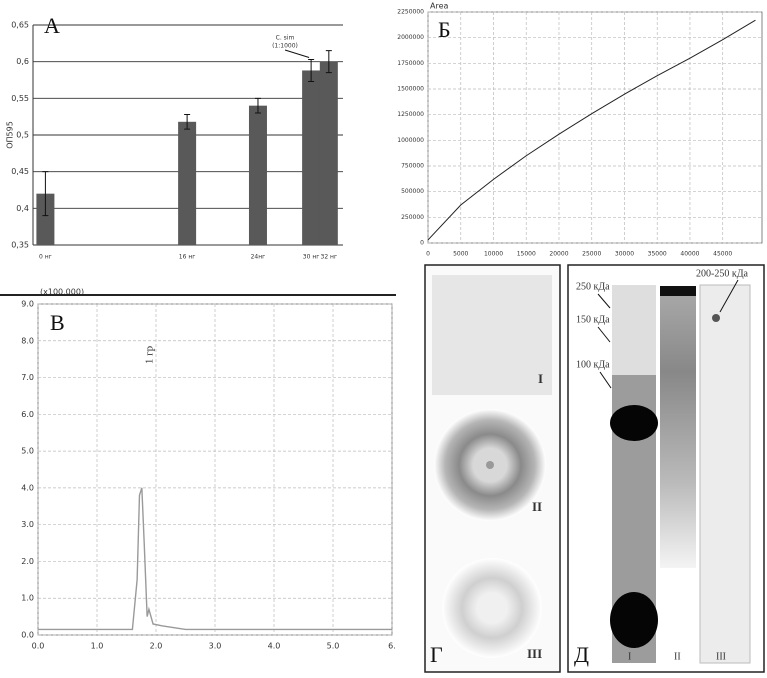 The image size is (767, 678). I want to click on annotation-arrow, so click(297, 53).